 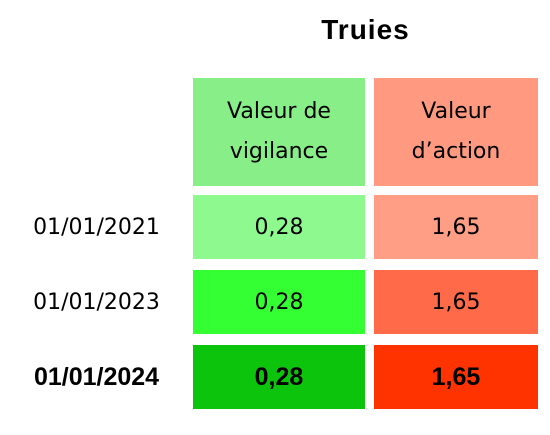 What do you see at coordinates (279, 132) in the screenshot?
I see `header-cell: Valeur de vigilance` at bounding box center [279, 132].